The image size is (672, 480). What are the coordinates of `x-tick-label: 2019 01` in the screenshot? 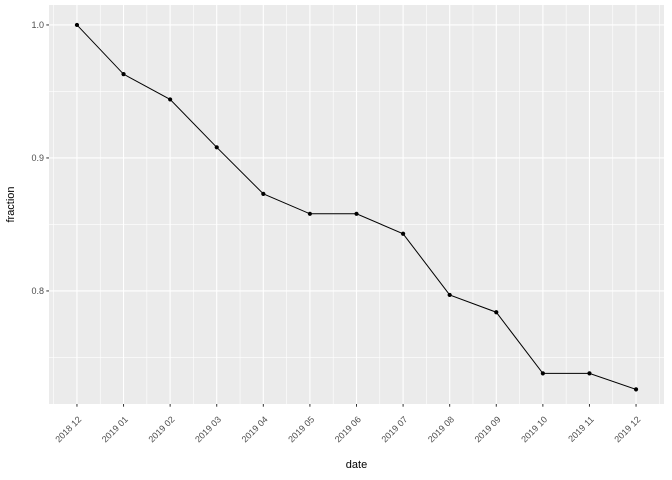 It's located at (115, 429).